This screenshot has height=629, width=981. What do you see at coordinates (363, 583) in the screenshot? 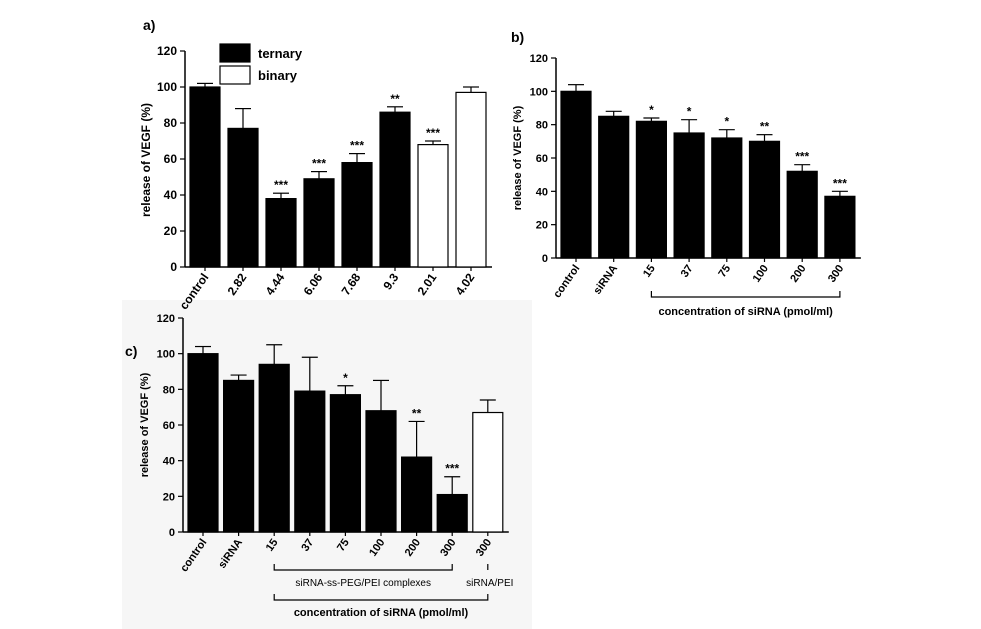
I see `group-label: siRNA-ss-PEG/PEI complexes` at bounding box center [363, 583].